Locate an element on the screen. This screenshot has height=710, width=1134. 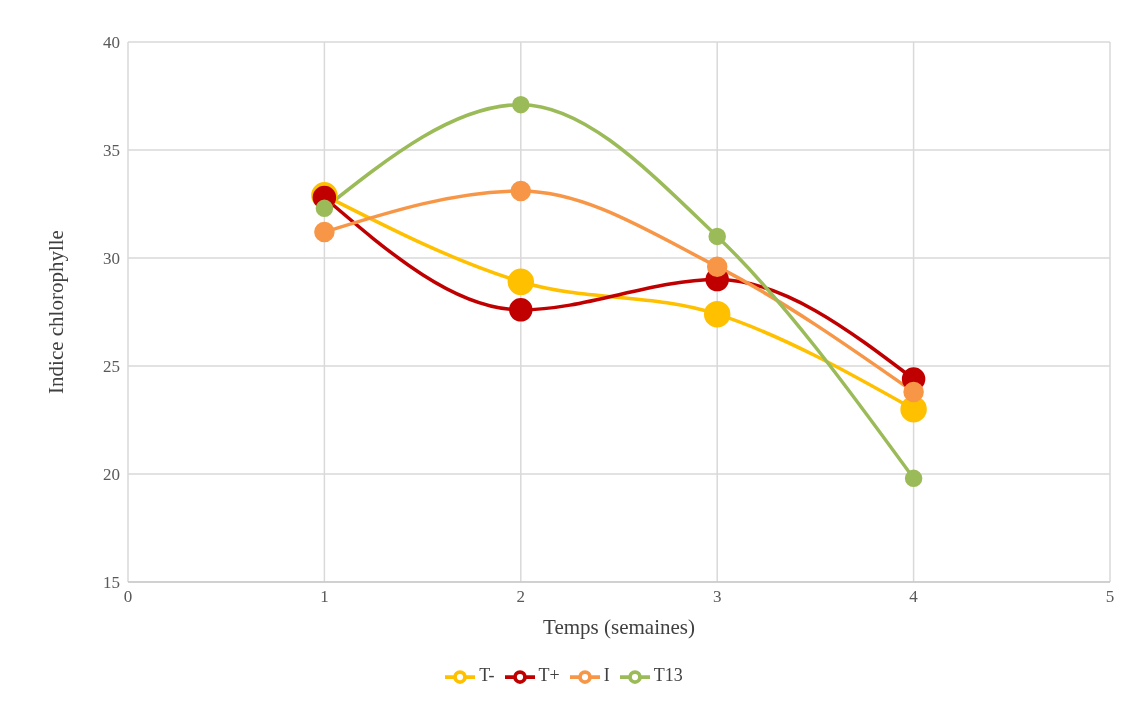
x-tick-label: 4 is located at coordinates (914, 597).